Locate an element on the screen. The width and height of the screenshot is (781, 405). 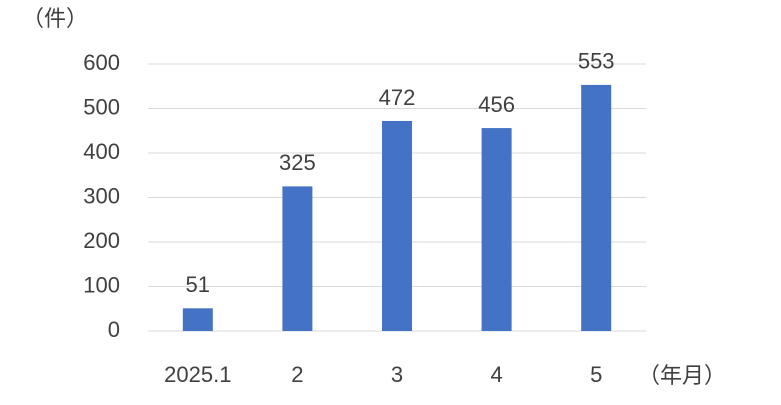
data-label: 472 is located at coordinates (397, 97).